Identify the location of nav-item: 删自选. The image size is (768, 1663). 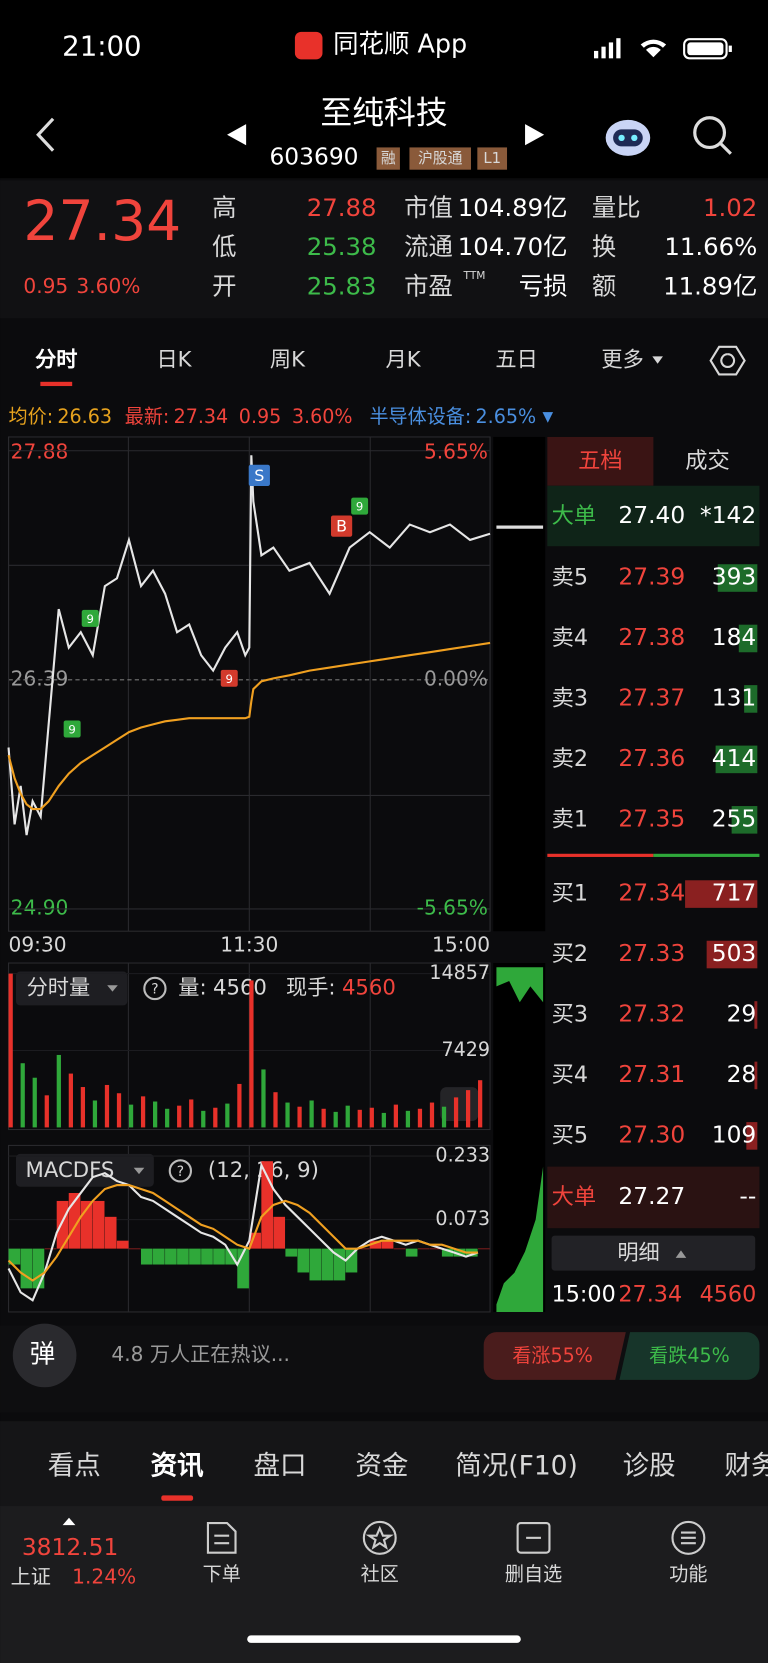
(533, 1573).